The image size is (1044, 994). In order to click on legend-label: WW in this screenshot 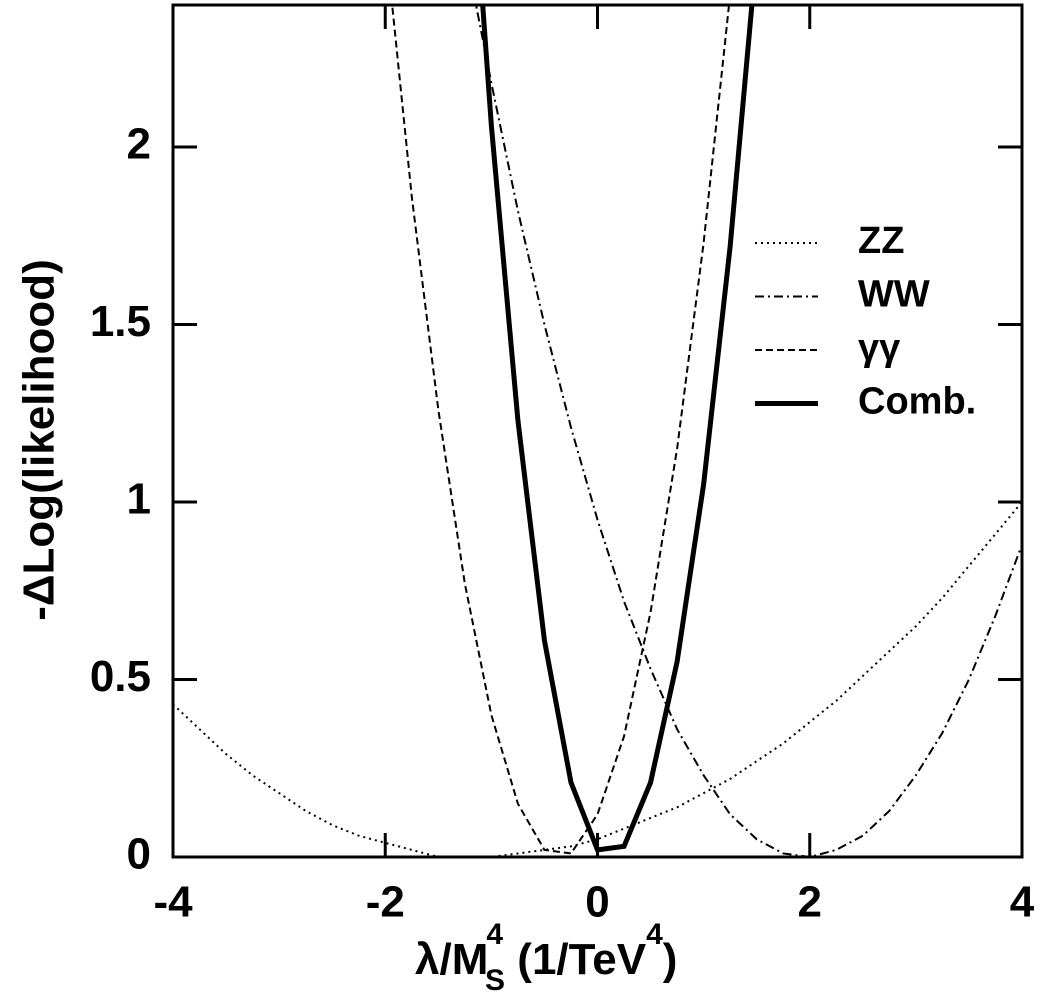, I will do `click(894, 295)`.